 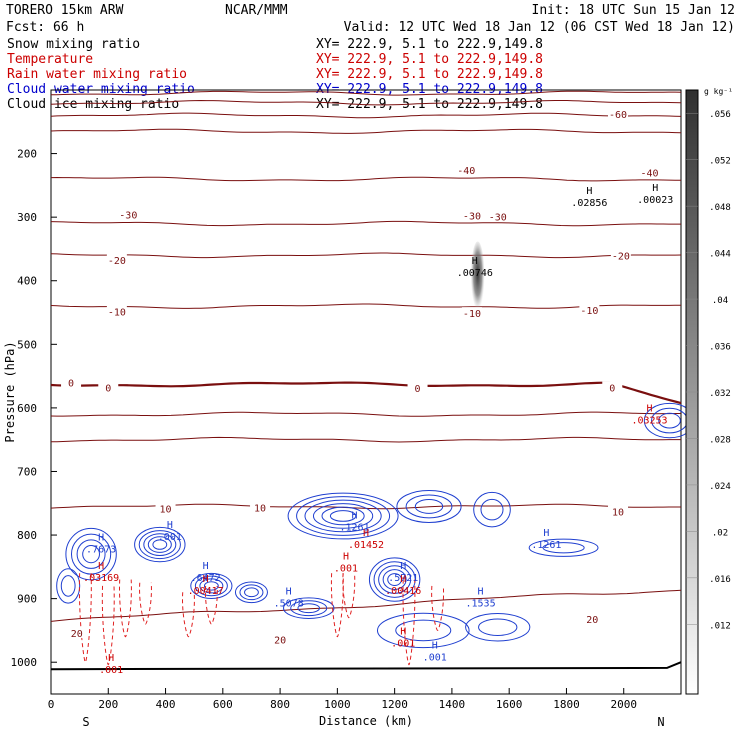 What do you see at coordinates (366, 721) in the screenshot?
I see `x-axis-label: Distance (km)` at bounding box center [366, 721].